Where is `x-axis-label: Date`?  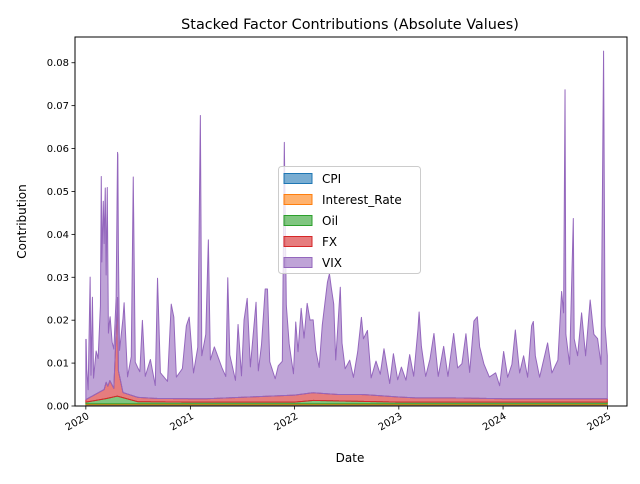
x-axis-label: Date is located at coordinates (350, 458).